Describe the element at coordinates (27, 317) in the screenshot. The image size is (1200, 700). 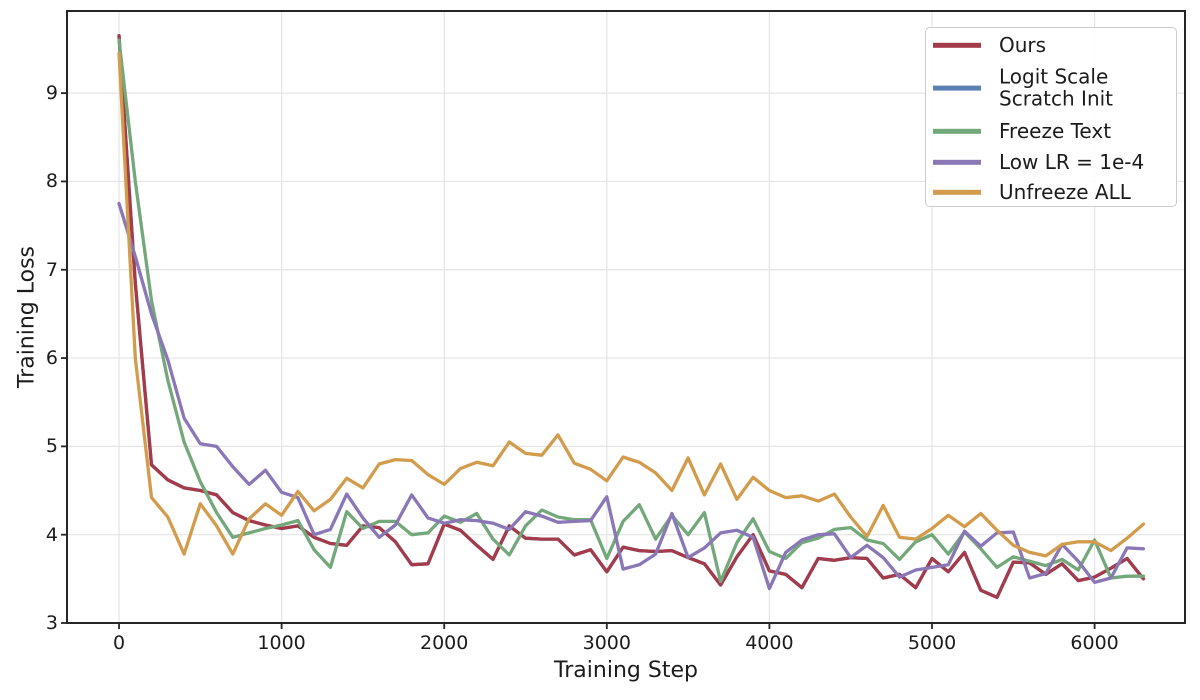
I see `y-axis-label: Training Loss` at that location.